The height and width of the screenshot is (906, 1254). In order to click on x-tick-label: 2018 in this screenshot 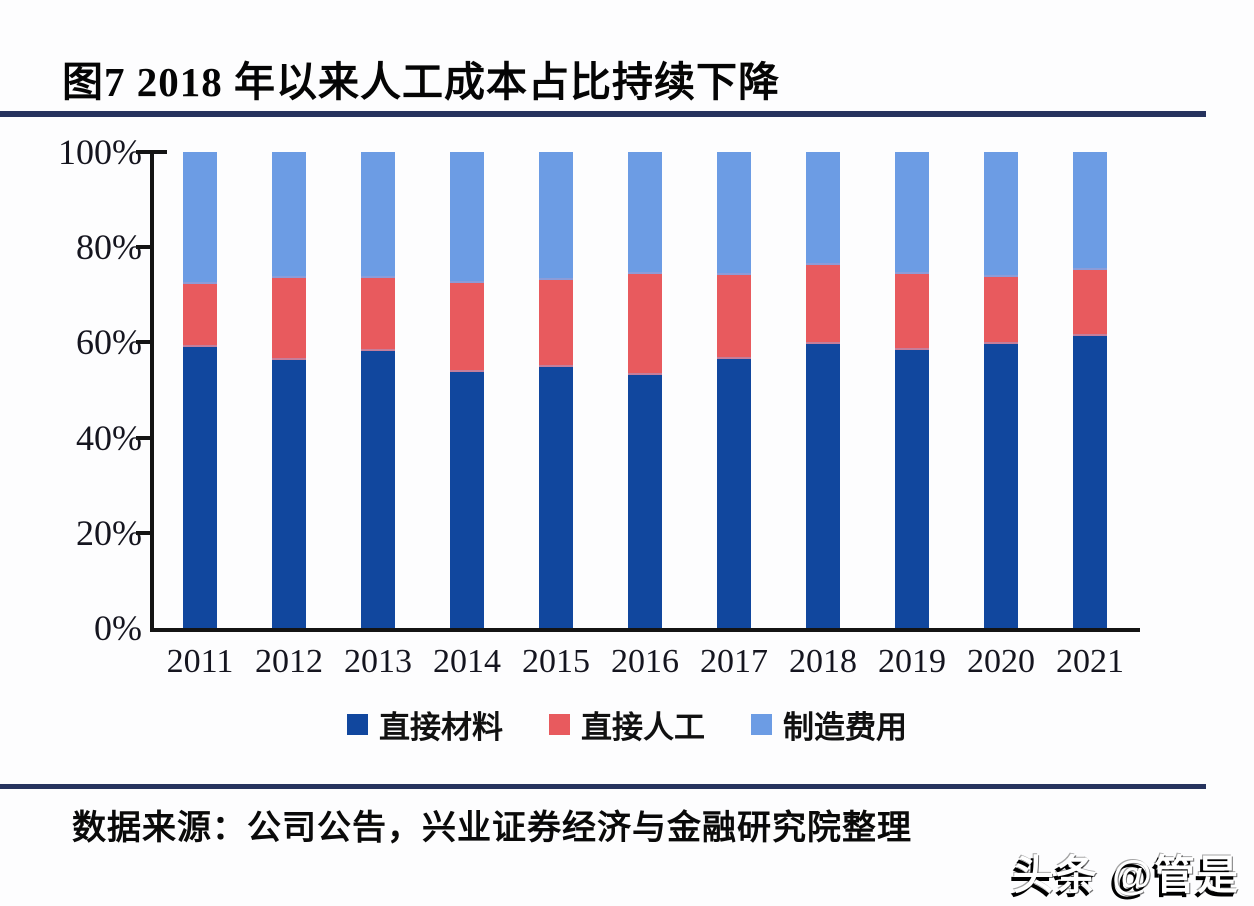, I will do `click(823, 661)`.